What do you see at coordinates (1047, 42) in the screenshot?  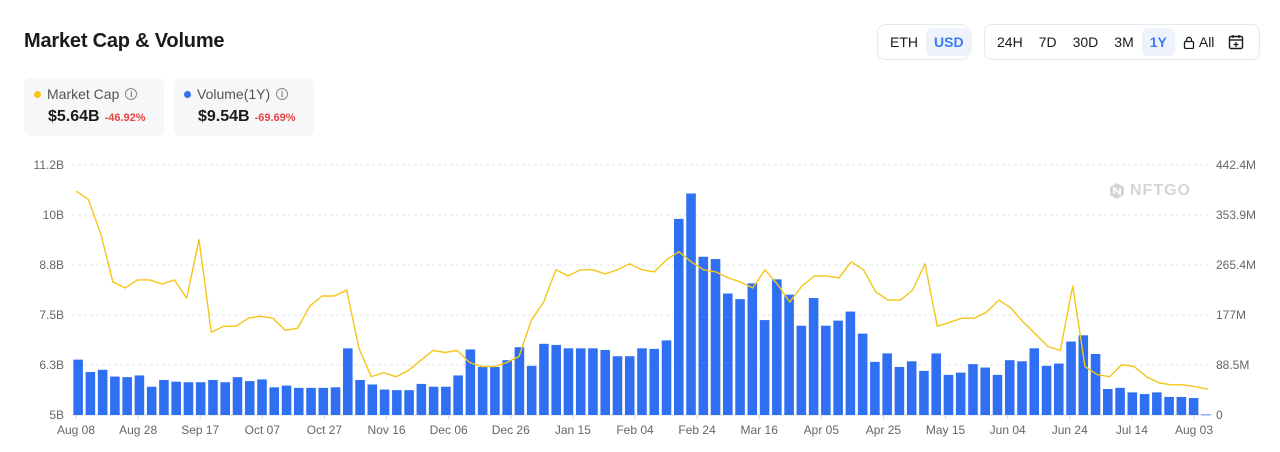 I see `range-7d-button: 7D` at bounding box center [1047, 42].